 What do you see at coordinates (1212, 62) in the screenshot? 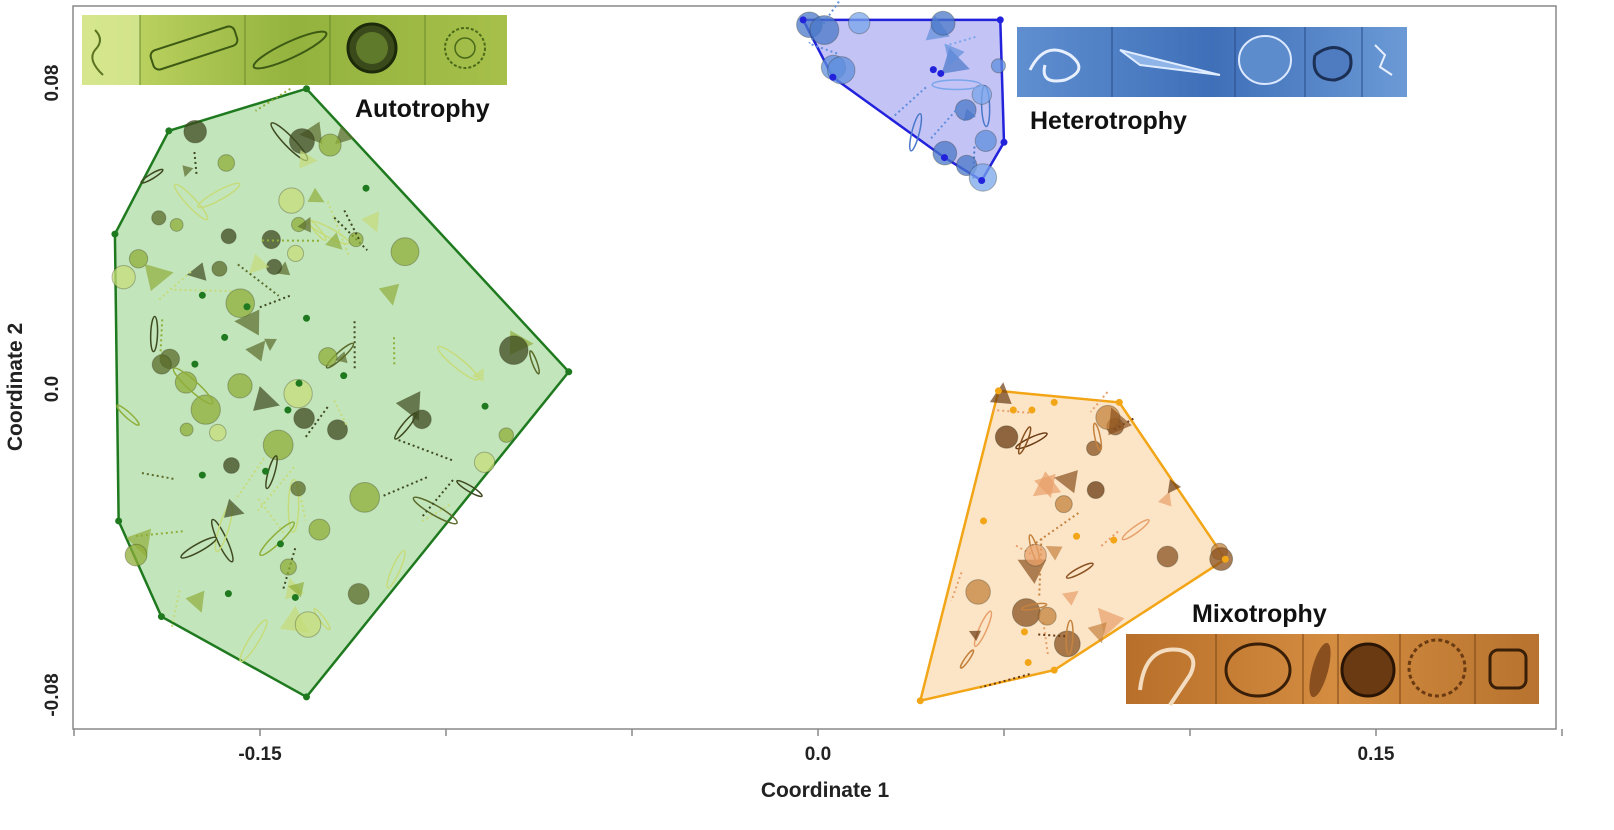
I see `heterotrophy-micrograph-strip` at bounding box center [1212, 62].